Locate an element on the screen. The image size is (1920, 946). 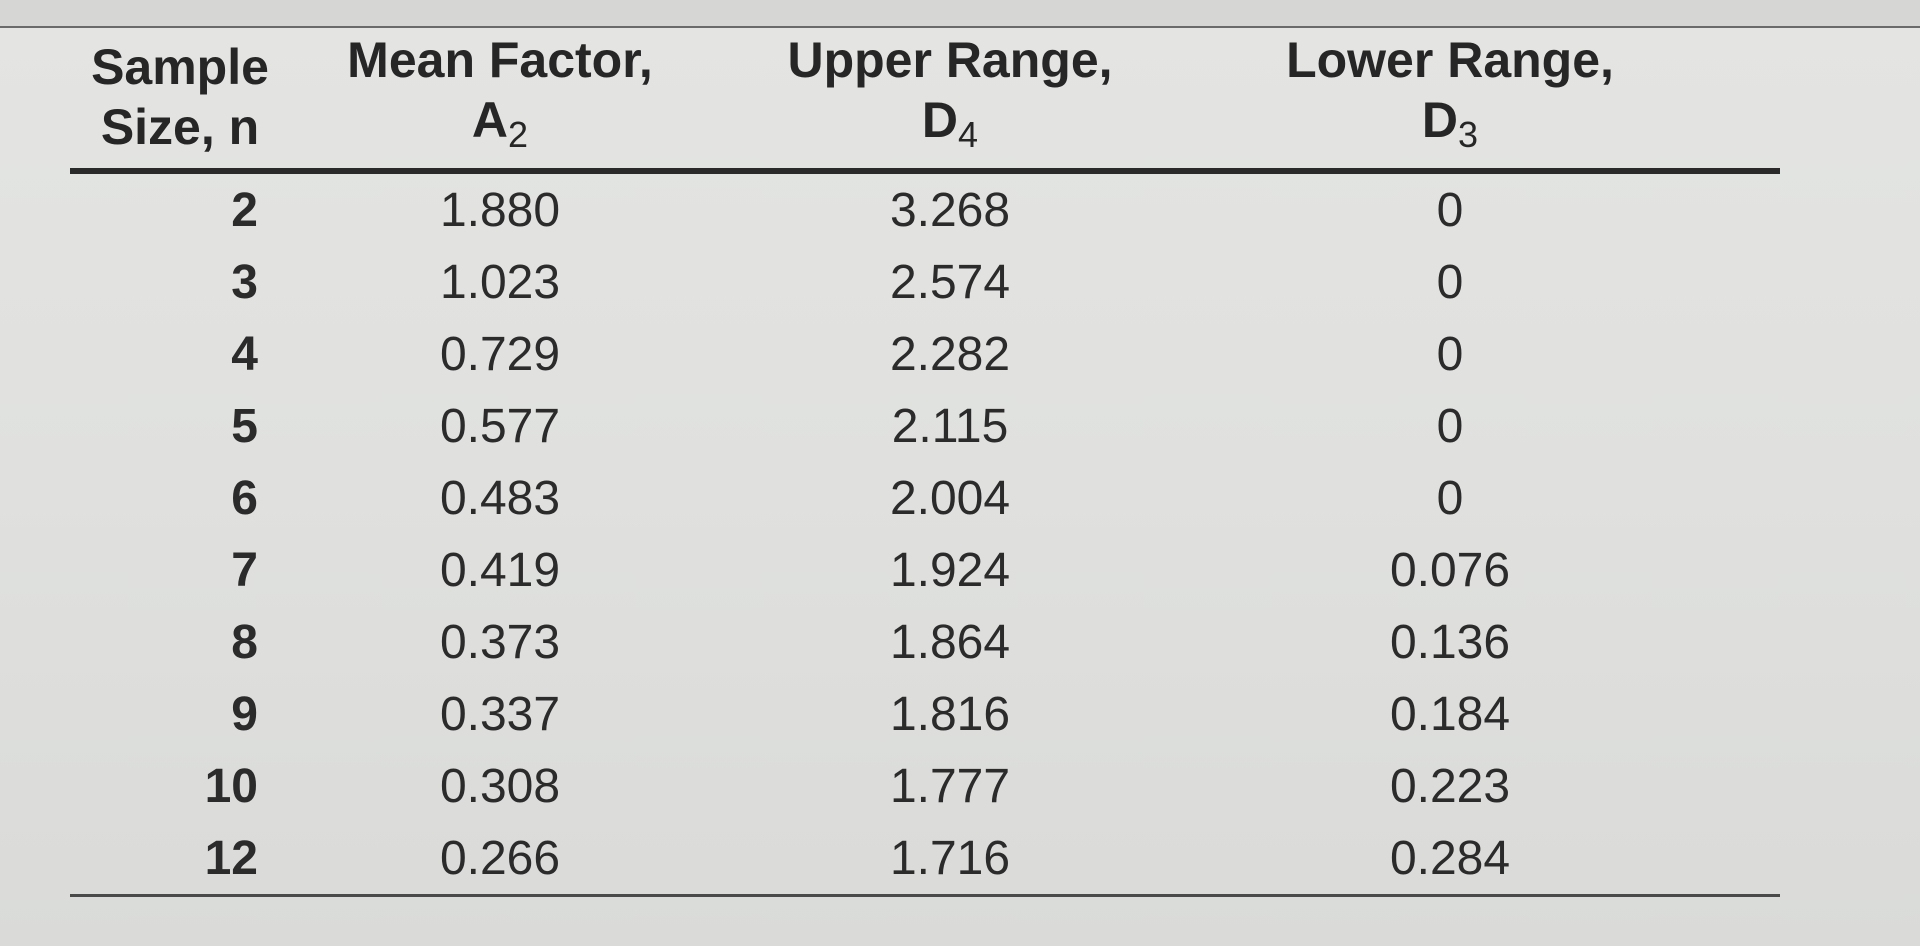
cell-mean-factor: 0.373 is located at coordinates (500, 642).